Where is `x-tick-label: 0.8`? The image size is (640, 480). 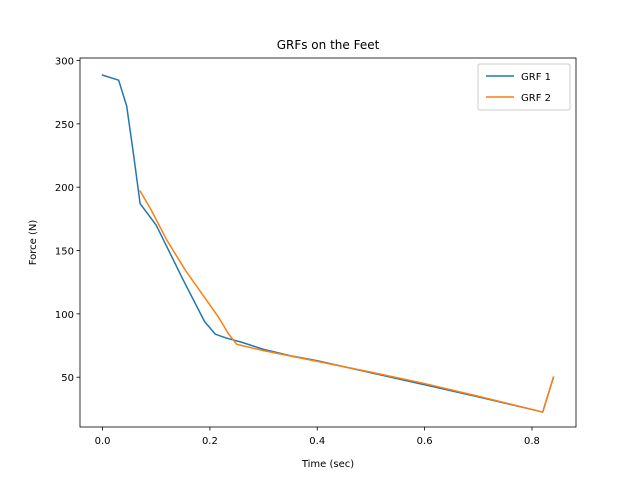
x-tick-label: 0.8 is located at coordinates (532, 441).